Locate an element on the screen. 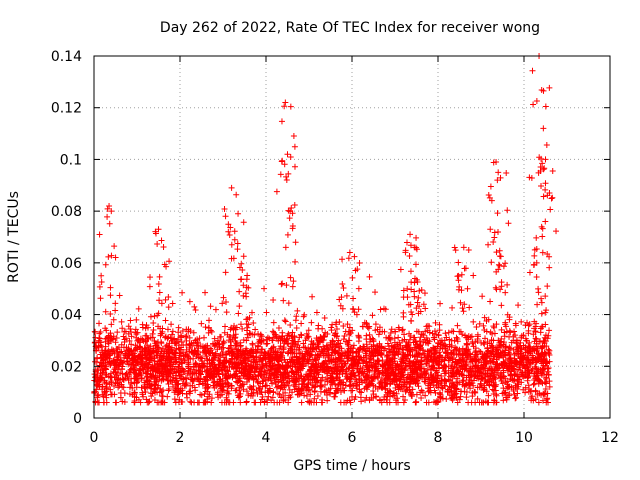 Image resolution: width=640 pixels, height=480 pixels. x-tick-label: 10 is located at coordinates (524, 438).